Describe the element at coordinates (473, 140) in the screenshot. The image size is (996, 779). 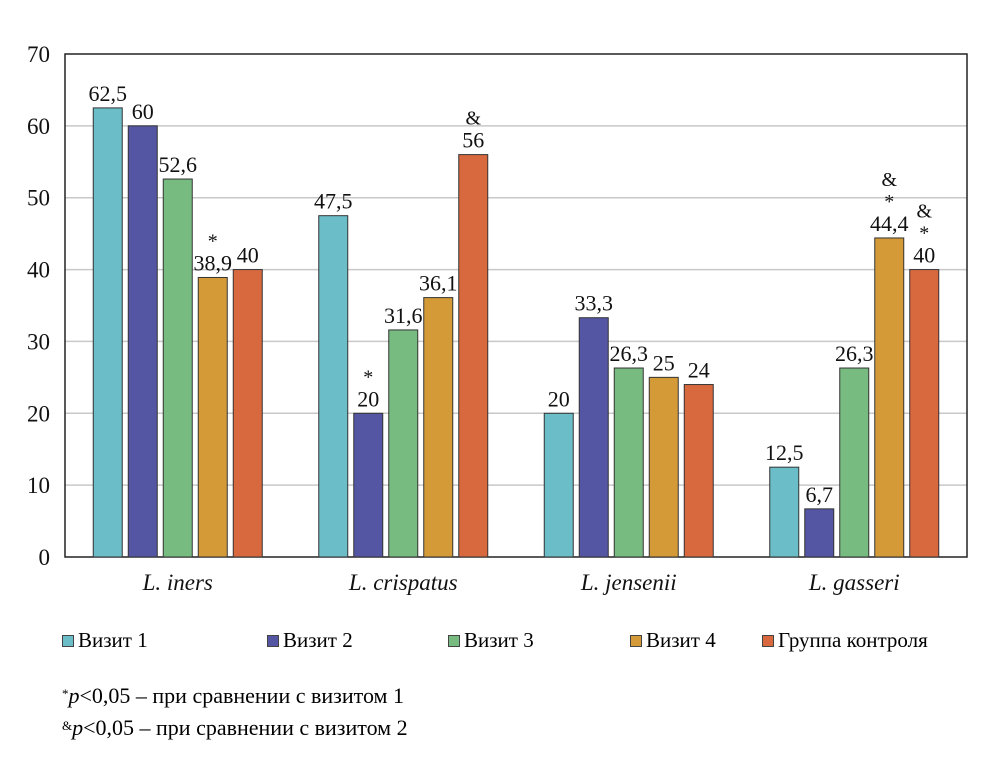
I see `data-label: 56` at that location.